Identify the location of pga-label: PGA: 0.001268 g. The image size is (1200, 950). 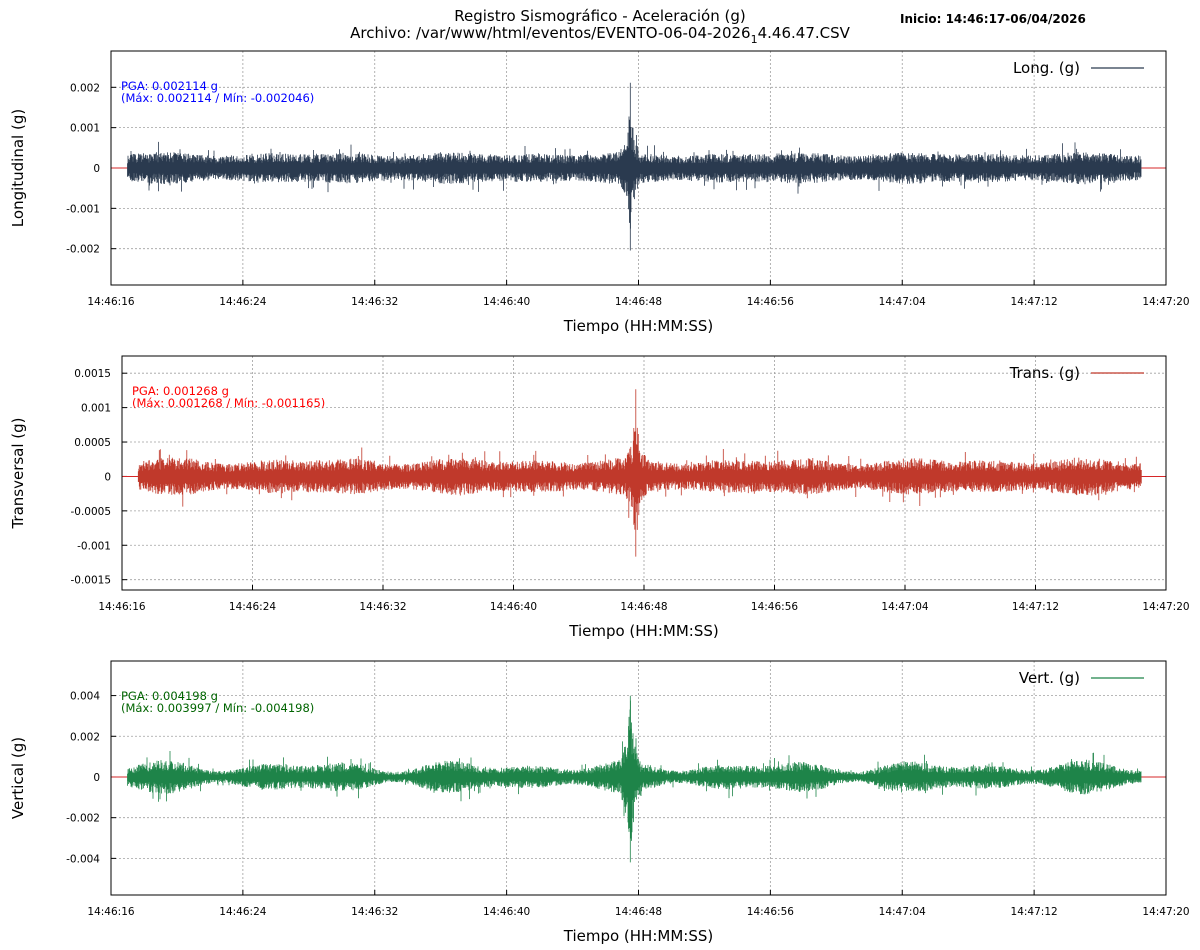
(180, 391).